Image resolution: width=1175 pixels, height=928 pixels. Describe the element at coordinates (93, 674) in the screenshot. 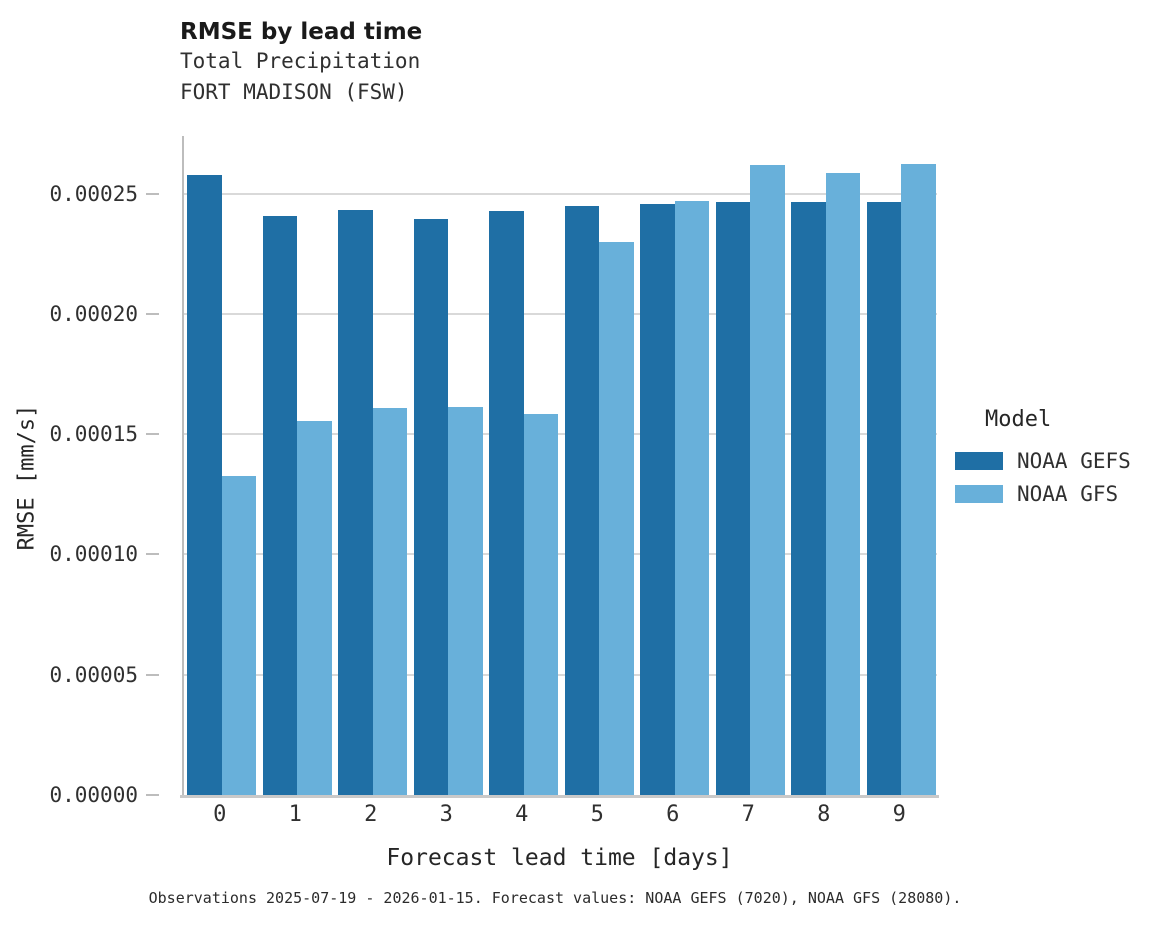

I see `y-axis-tick-label: 0.00005` at that location.